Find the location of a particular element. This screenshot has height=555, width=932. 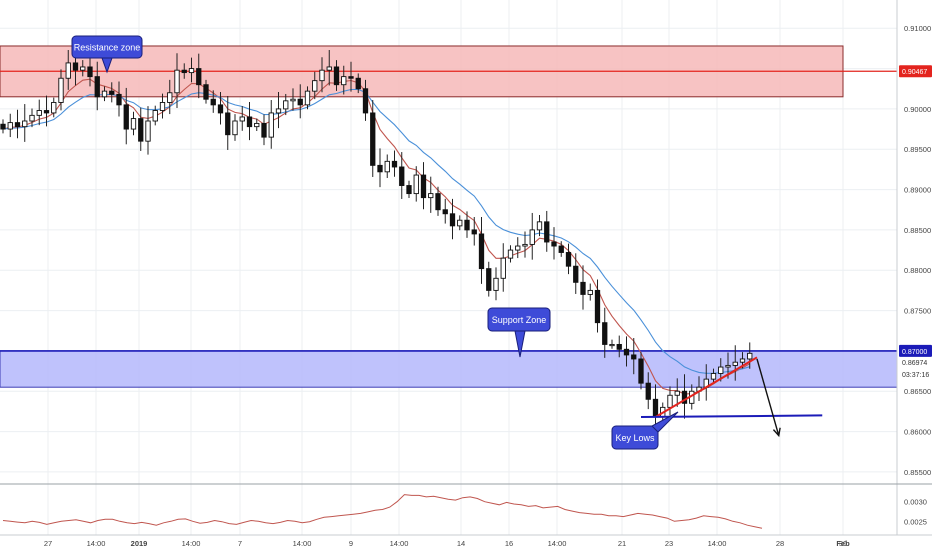

support-price-tag-box is located at coordinates (915, 350).